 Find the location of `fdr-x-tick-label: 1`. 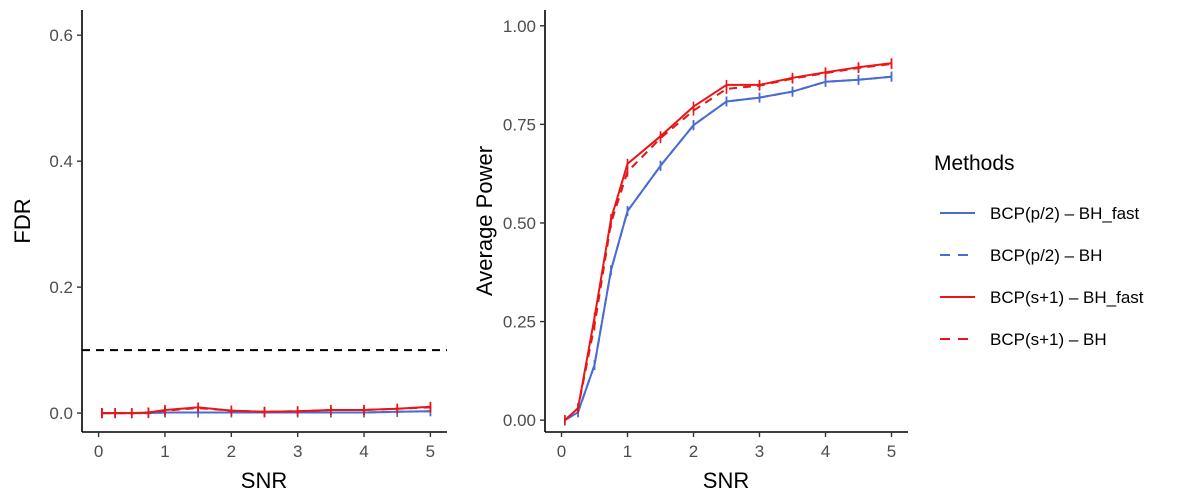

fdr-x-tick-label: 1 is located at coordinates (164, 451).